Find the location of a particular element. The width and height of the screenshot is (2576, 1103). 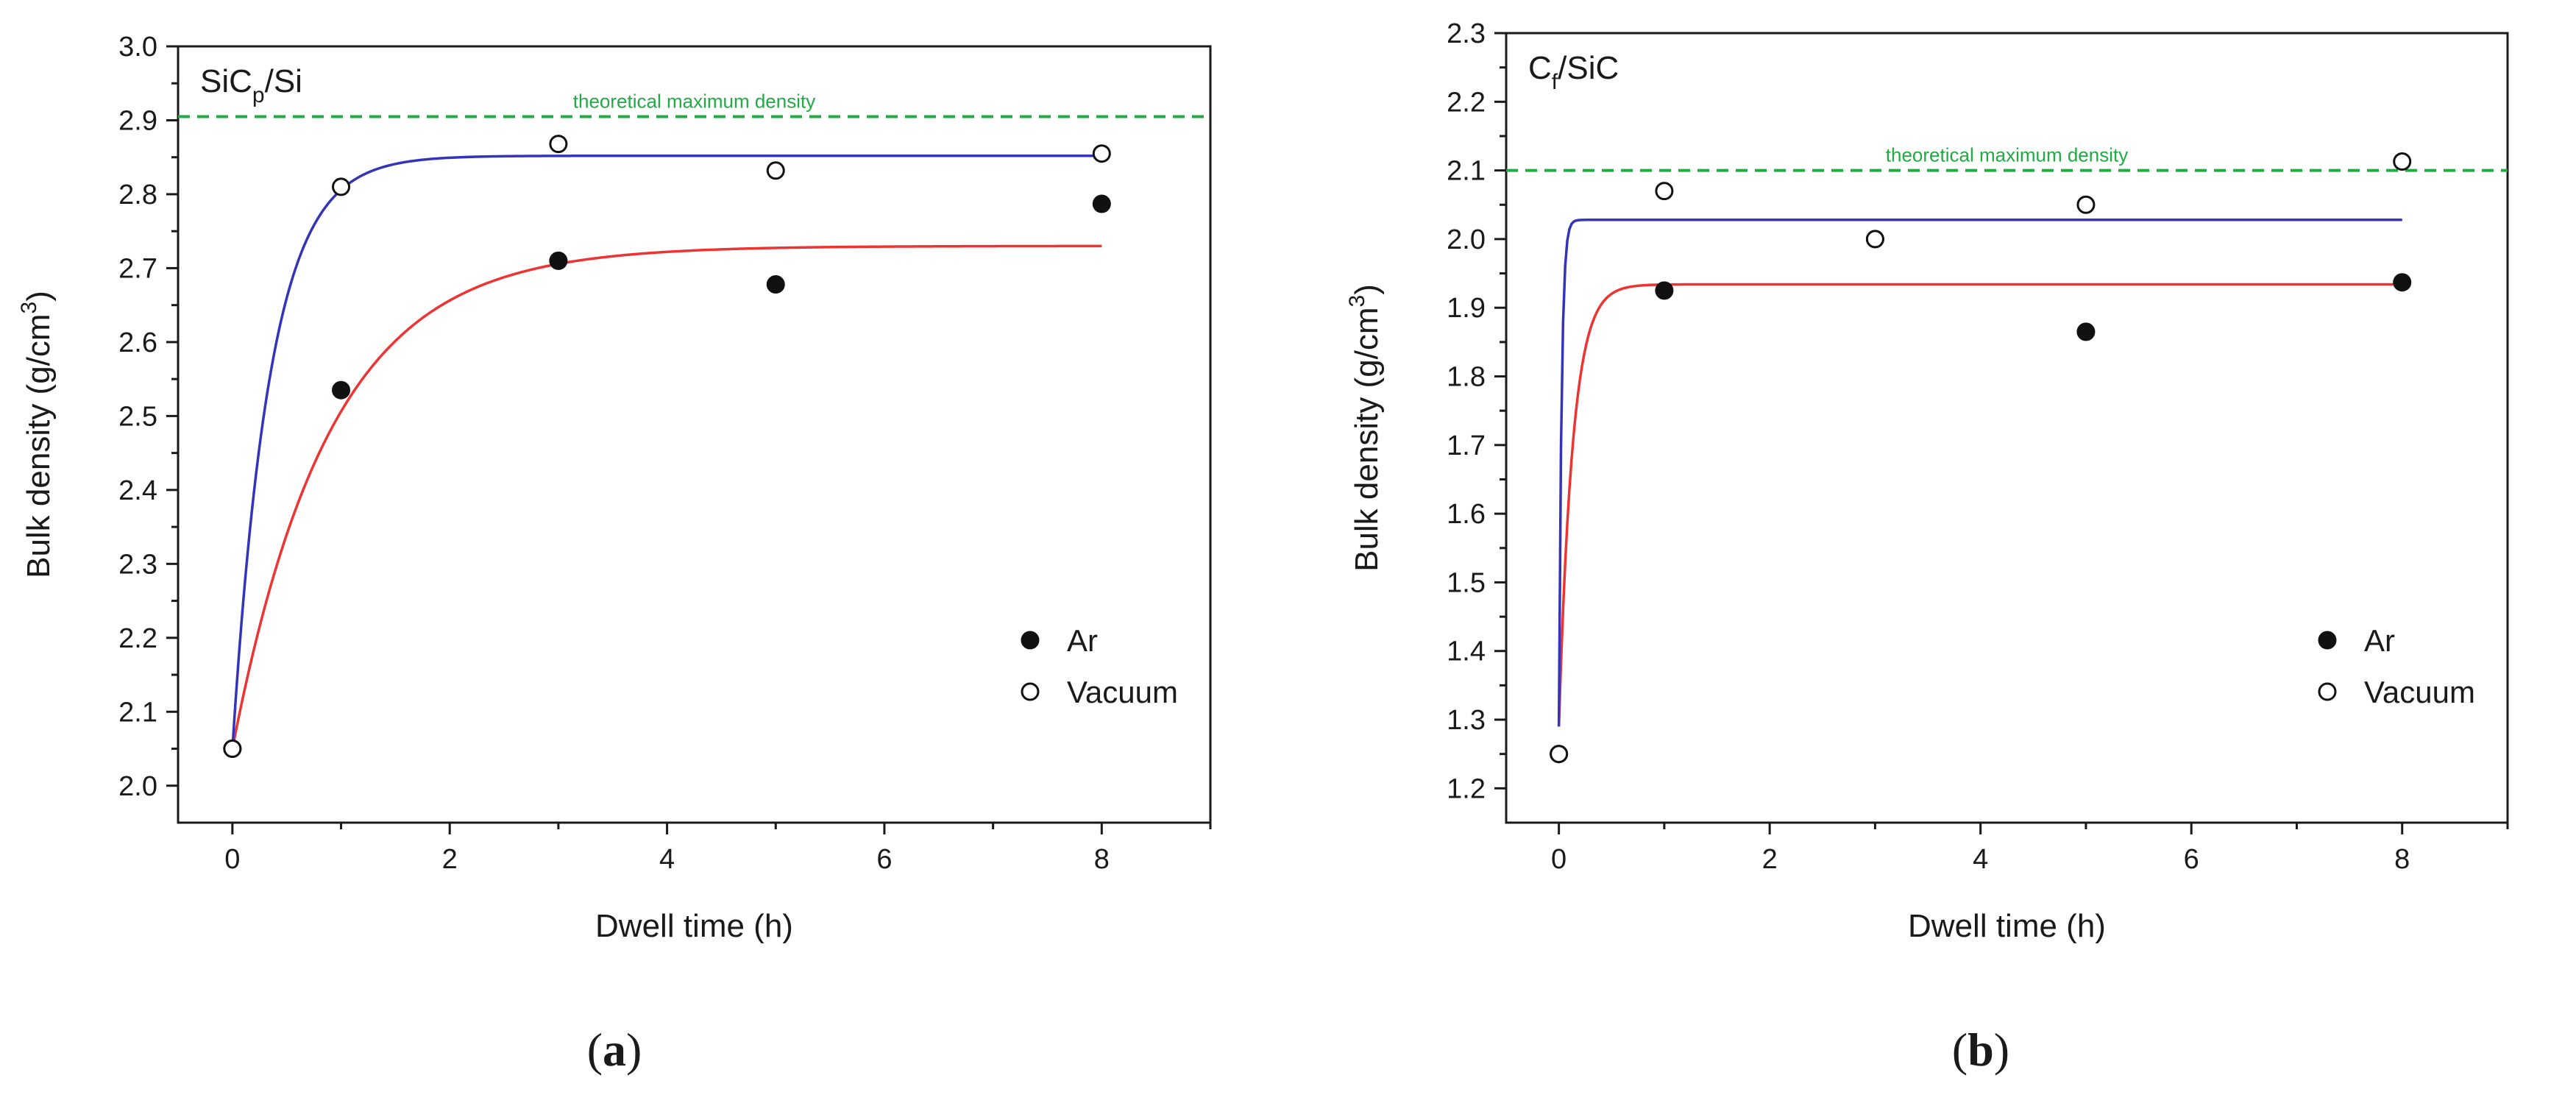

y-tick-label: 1.3 is located at coordinates (1466, 720).